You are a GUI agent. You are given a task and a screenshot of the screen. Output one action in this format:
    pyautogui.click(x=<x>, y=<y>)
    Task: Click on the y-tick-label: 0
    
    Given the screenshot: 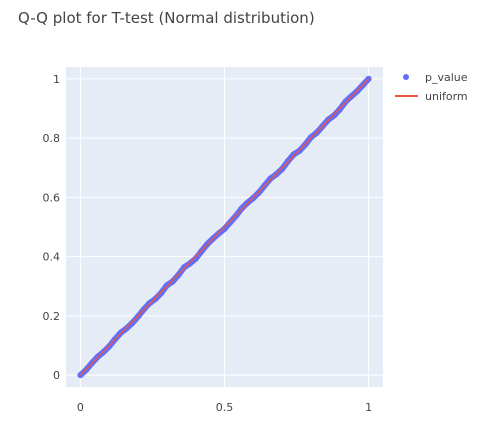 What is the action you would take?
    pyautogui.click(x=56, y=375)
    